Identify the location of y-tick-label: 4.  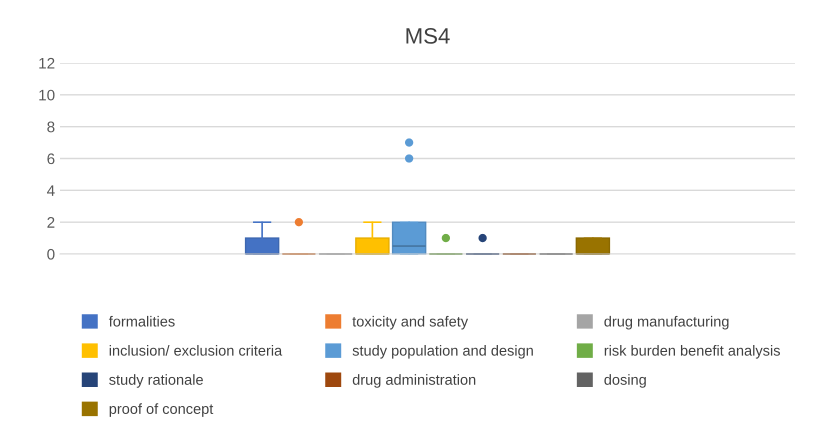
(50, 190).